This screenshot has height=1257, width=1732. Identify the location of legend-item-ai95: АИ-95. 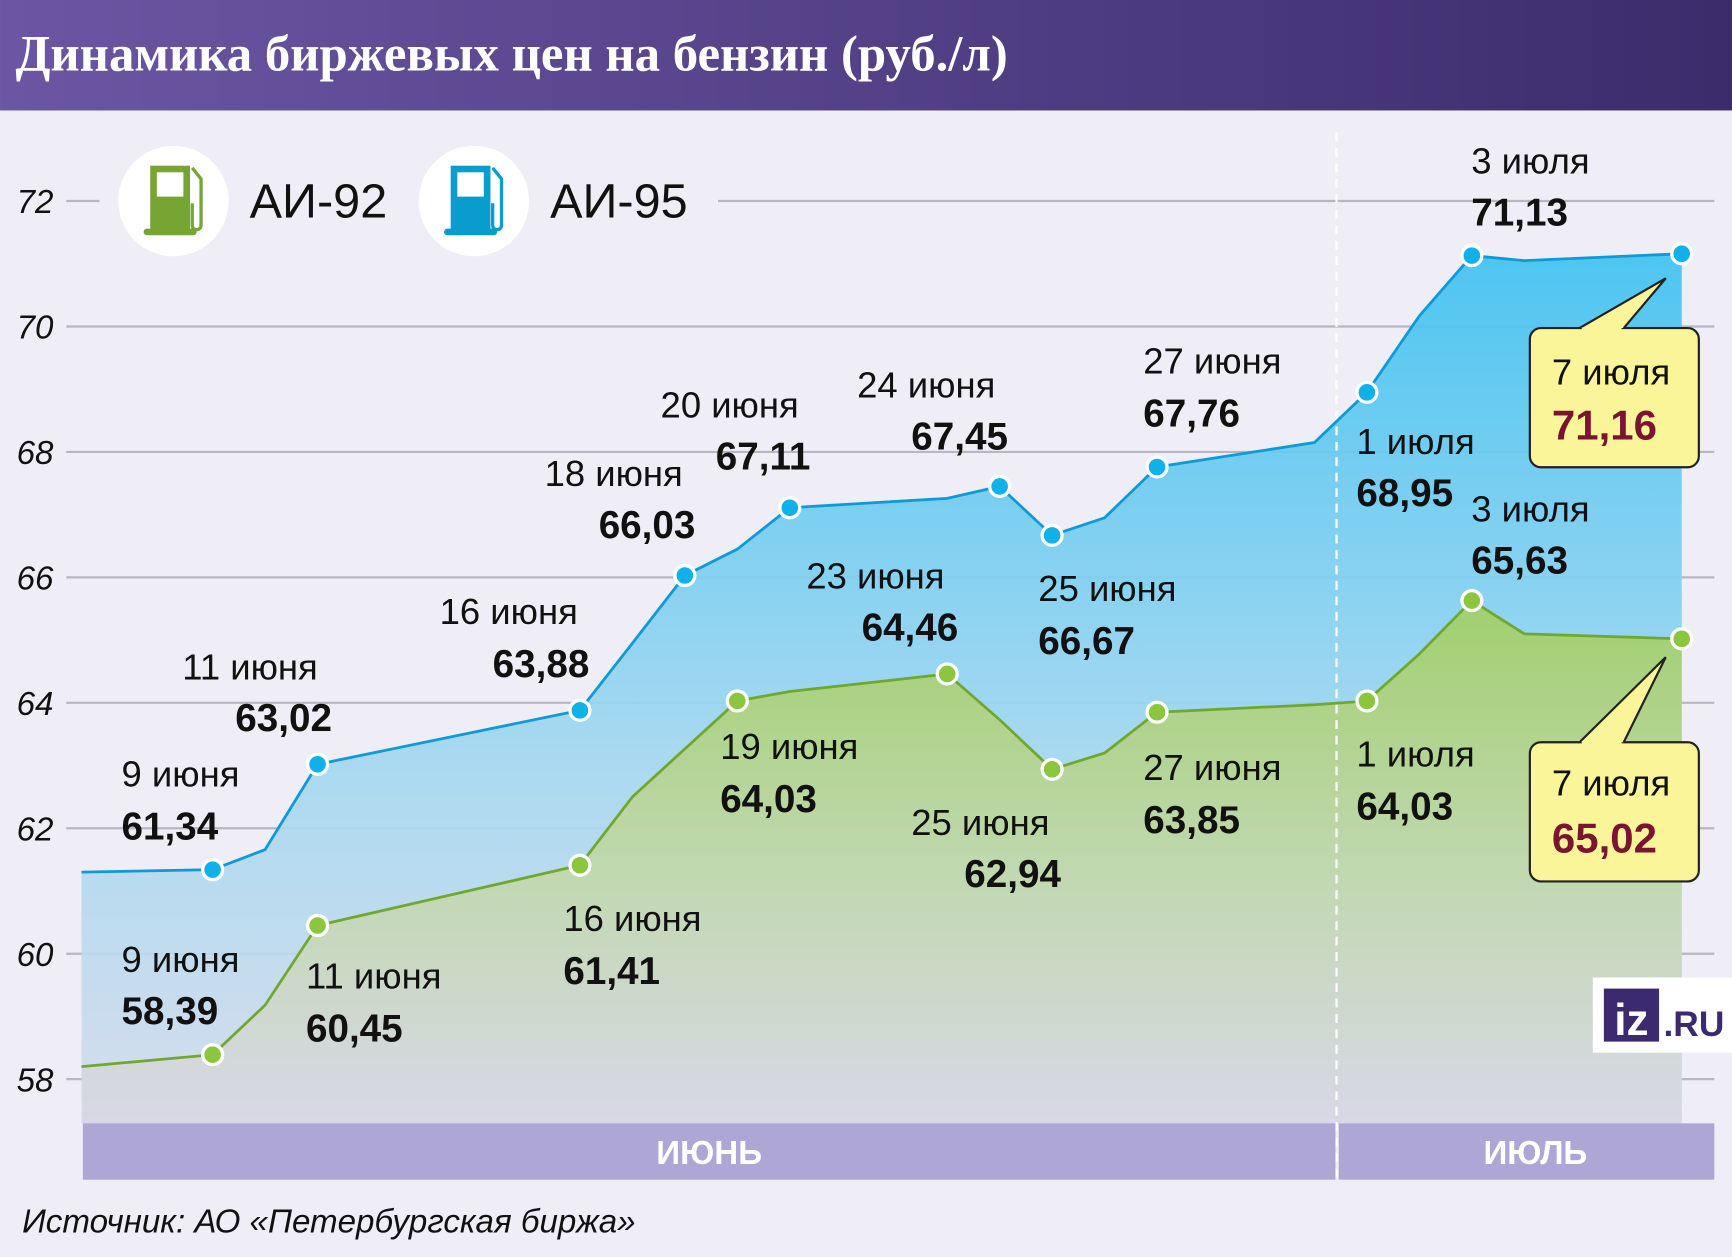
(553, 201).